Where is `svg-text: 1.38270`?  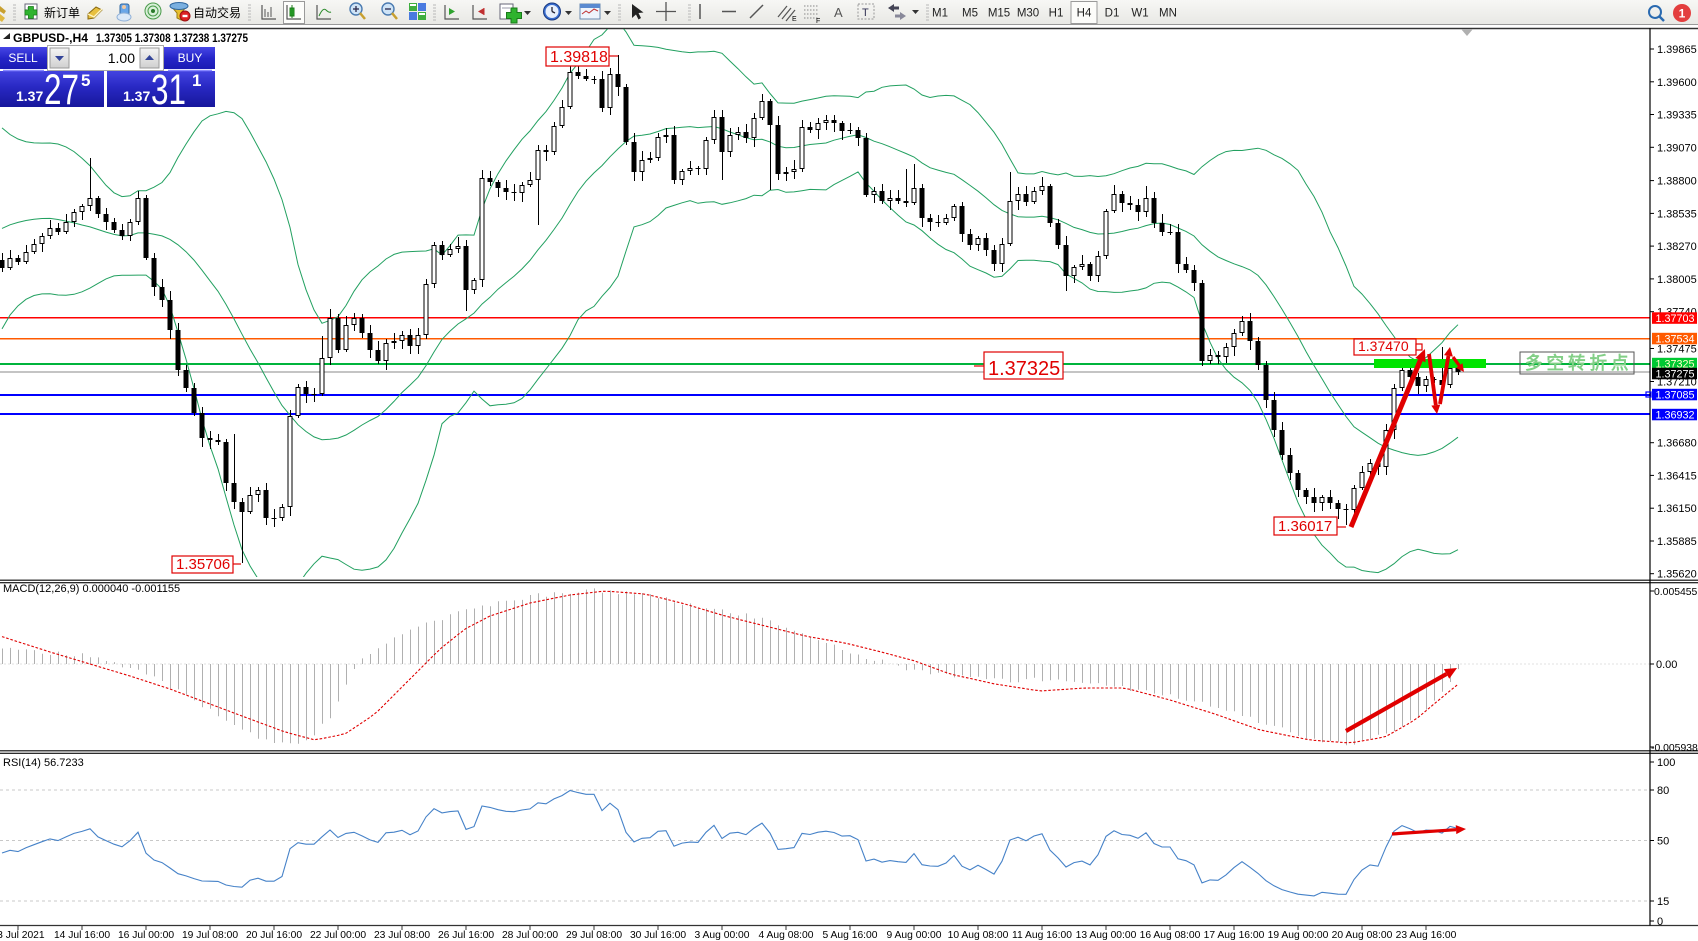
svg-text: 1.38270 is located at coordinates (1677, 247).